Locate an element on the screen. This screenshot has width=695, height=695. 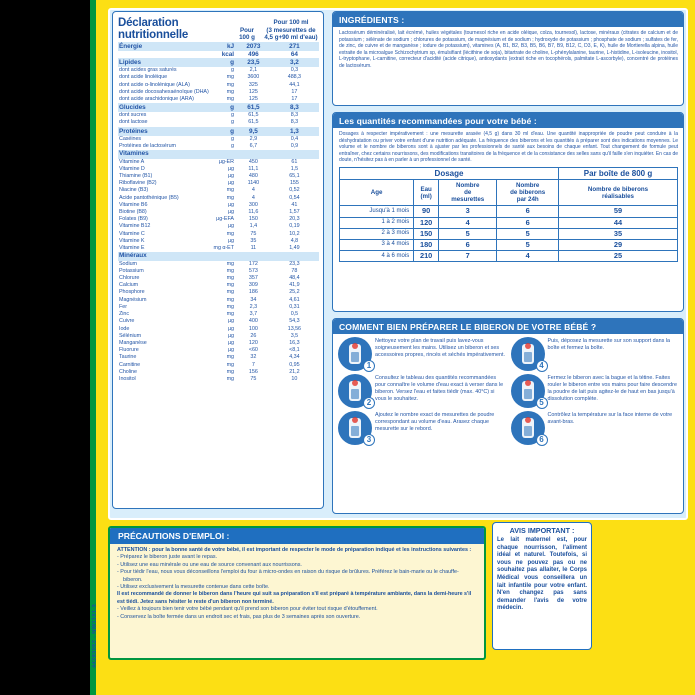
nutrition-row: Iode µg 100 13,56 is located at coordinates (218, 329).